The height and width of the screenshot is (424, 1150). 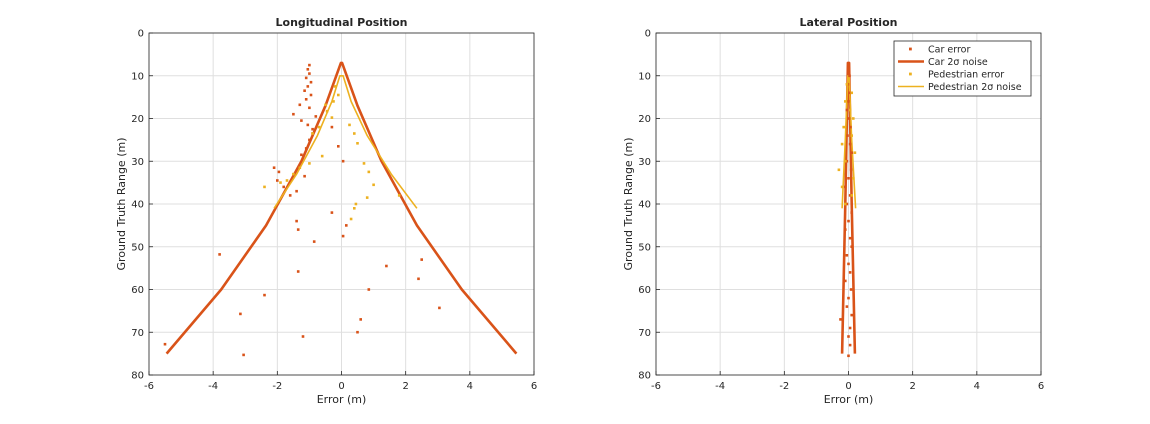 I want to click on legend-label: Car 2σ noise, so click(x=958, y=62).